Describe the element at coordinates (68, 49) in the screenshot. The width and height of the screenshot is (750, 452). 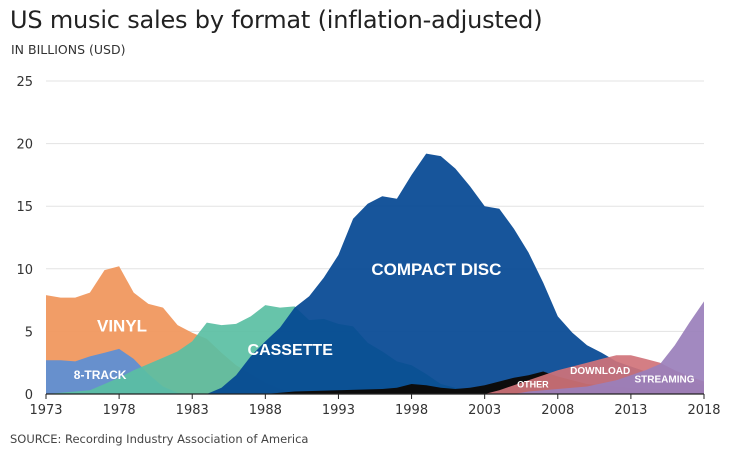
I see `chart-subtitle: IN BILLIONS (USD)` at that location.